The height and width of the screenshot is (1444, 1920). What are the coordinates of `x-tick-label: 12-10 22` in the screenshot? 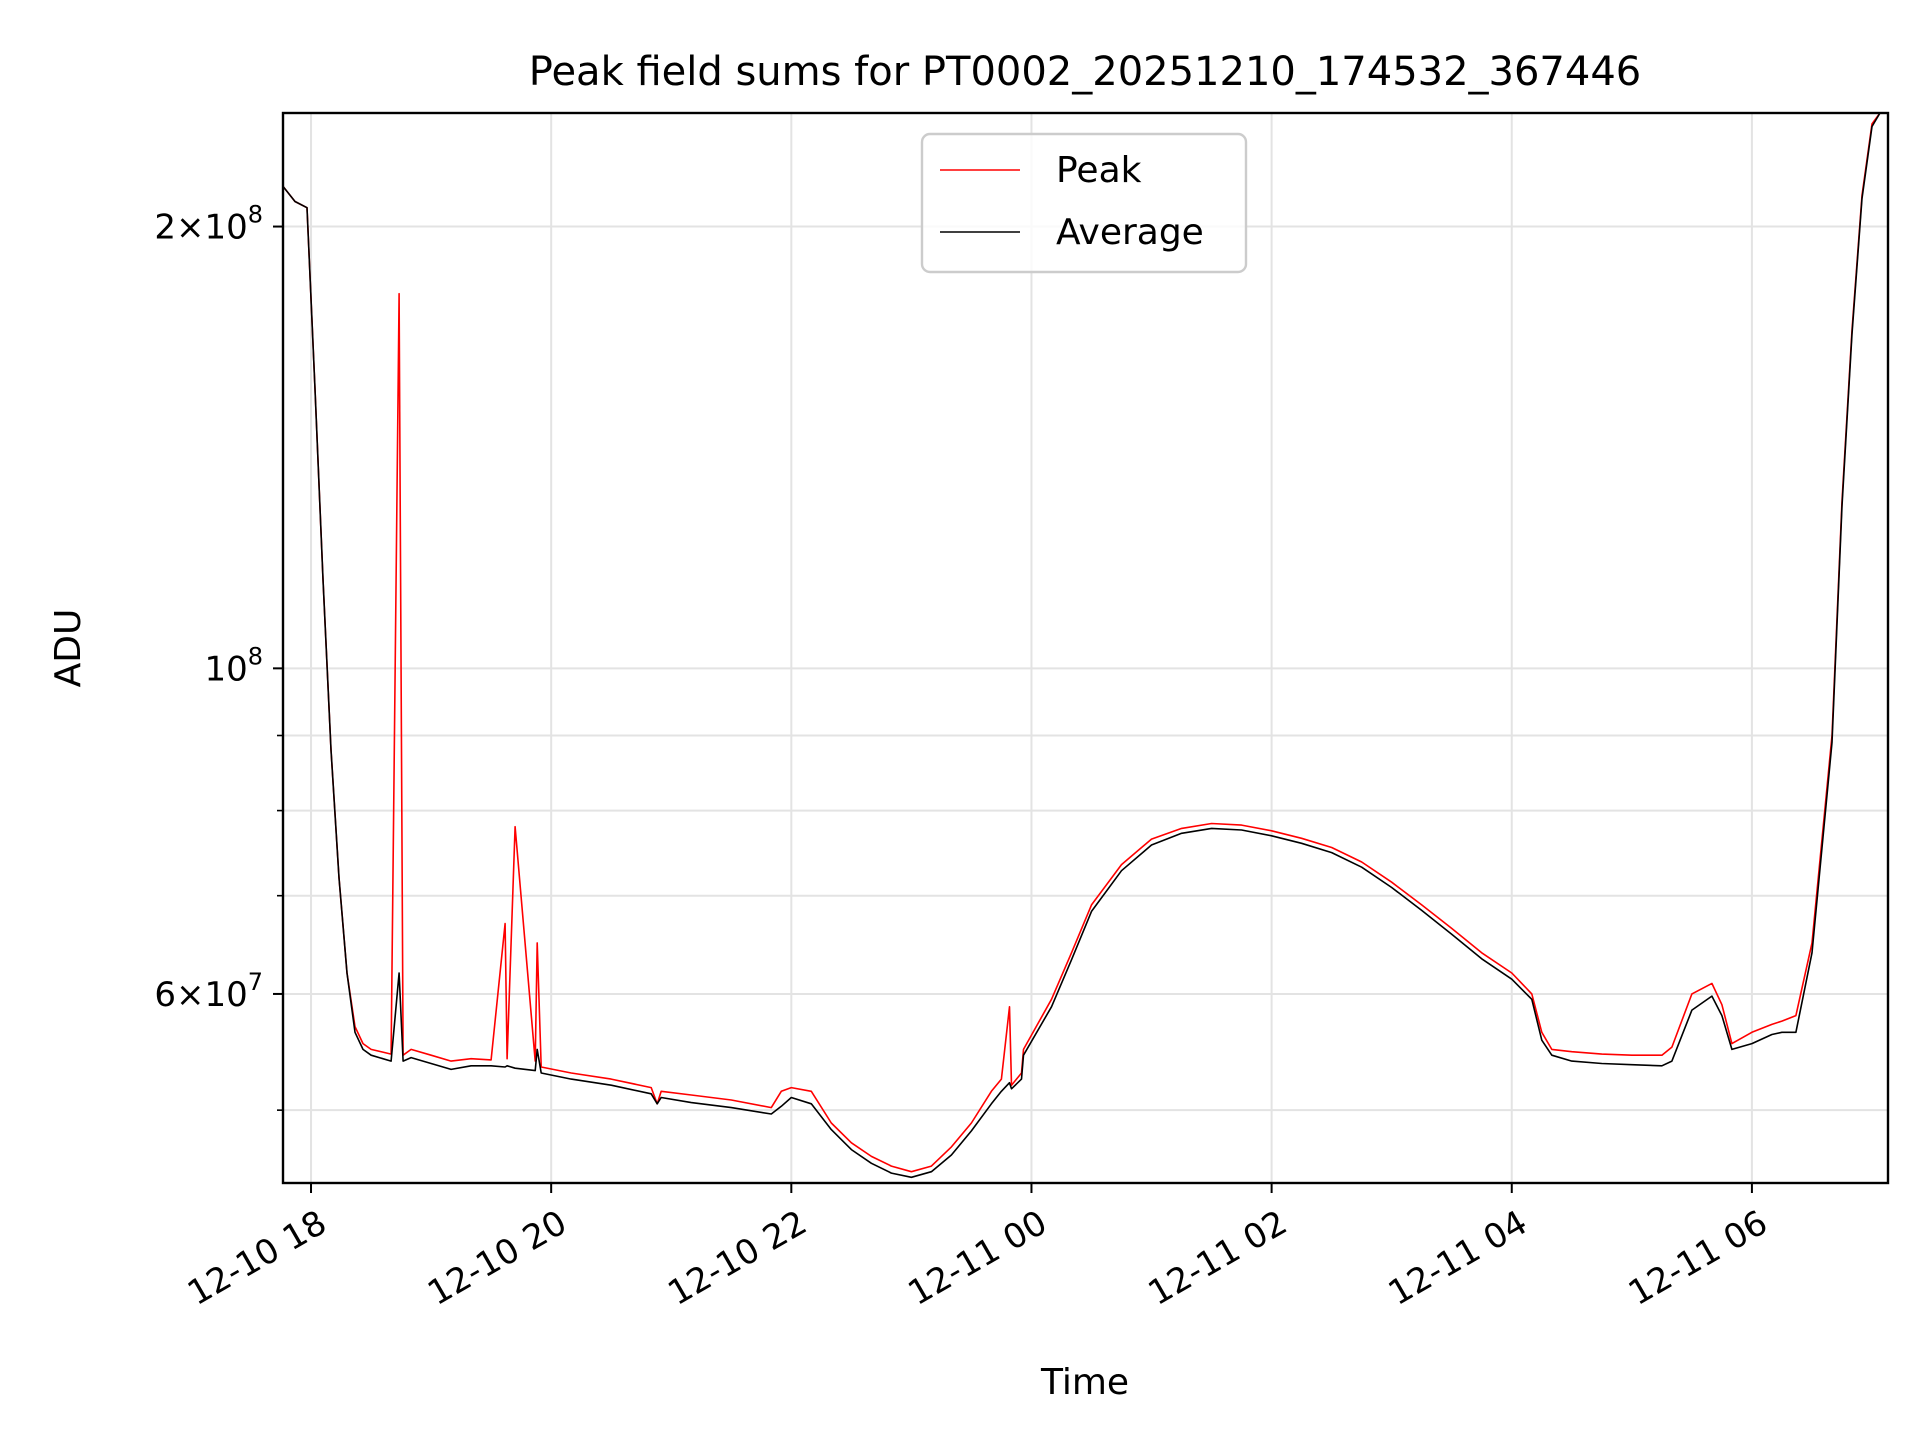 It's located at (737, 1258).